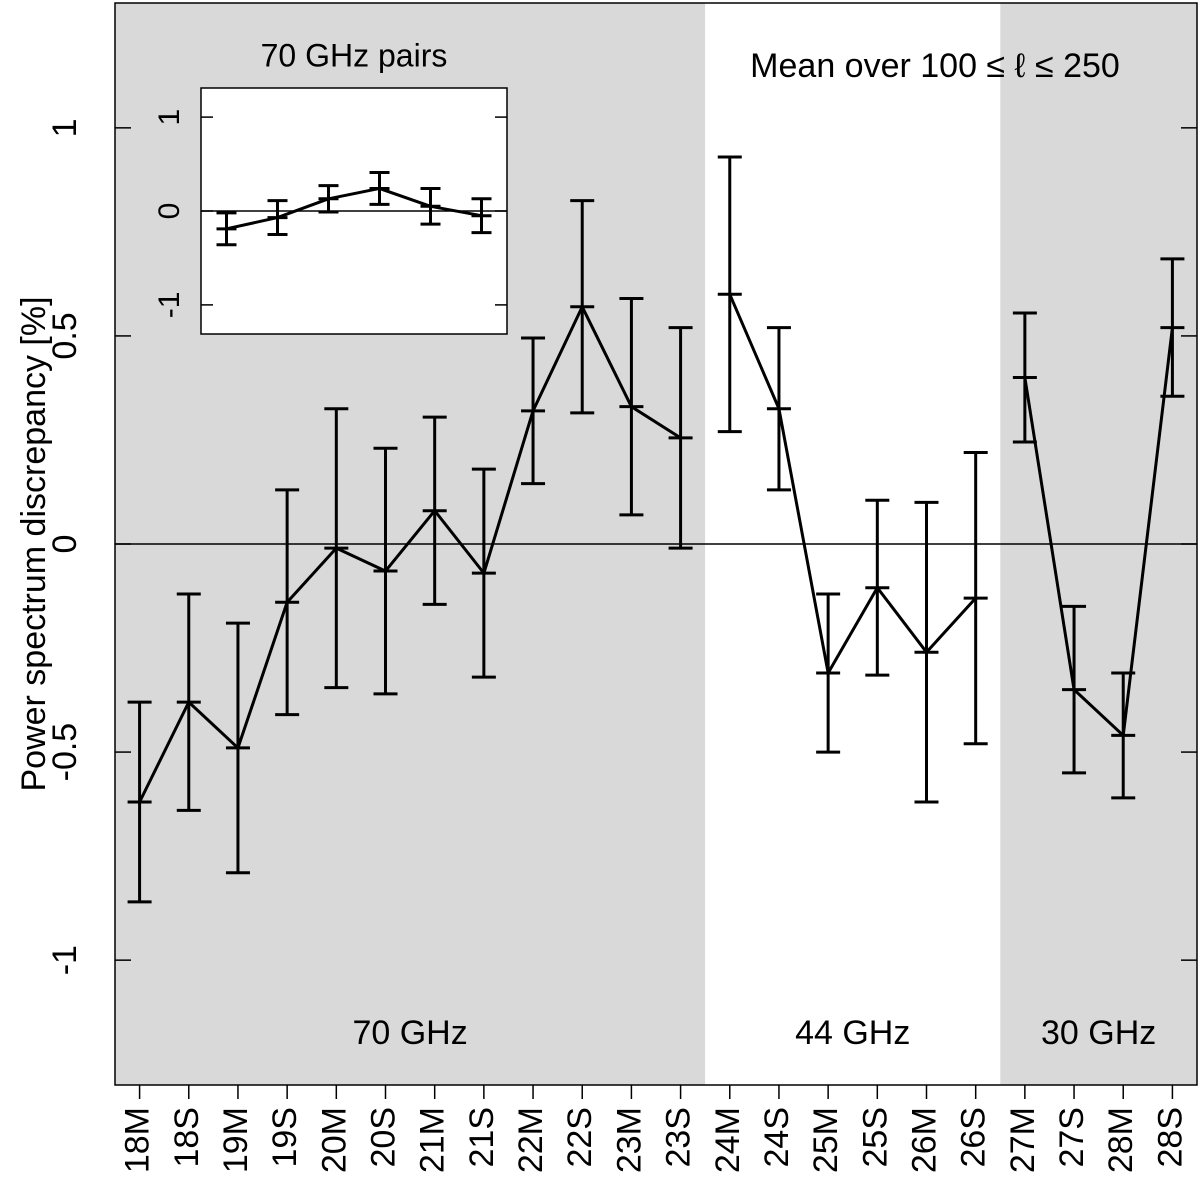 The width and height of the screenshot is (1200, 1181). I want to click on x-tick-label: 23M, so click(629, 1140).